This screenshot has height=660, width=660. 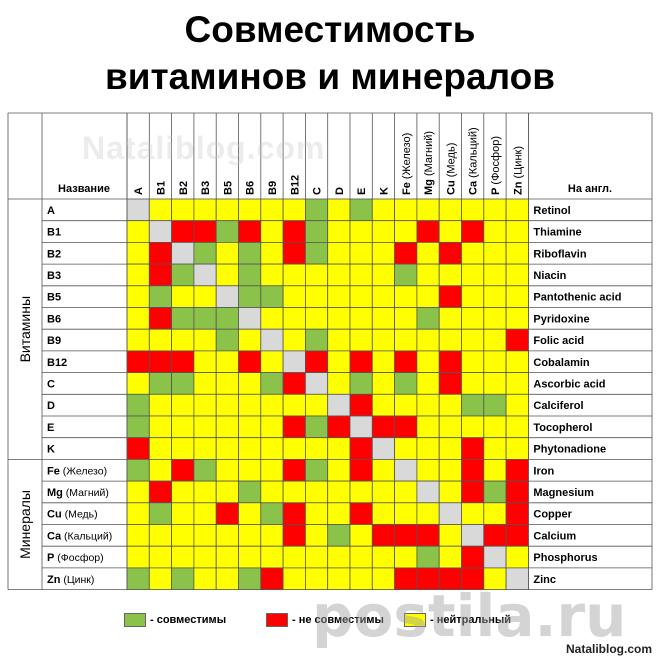 I want to click on legend-swatch-neutral, so click(x=415, y=620).